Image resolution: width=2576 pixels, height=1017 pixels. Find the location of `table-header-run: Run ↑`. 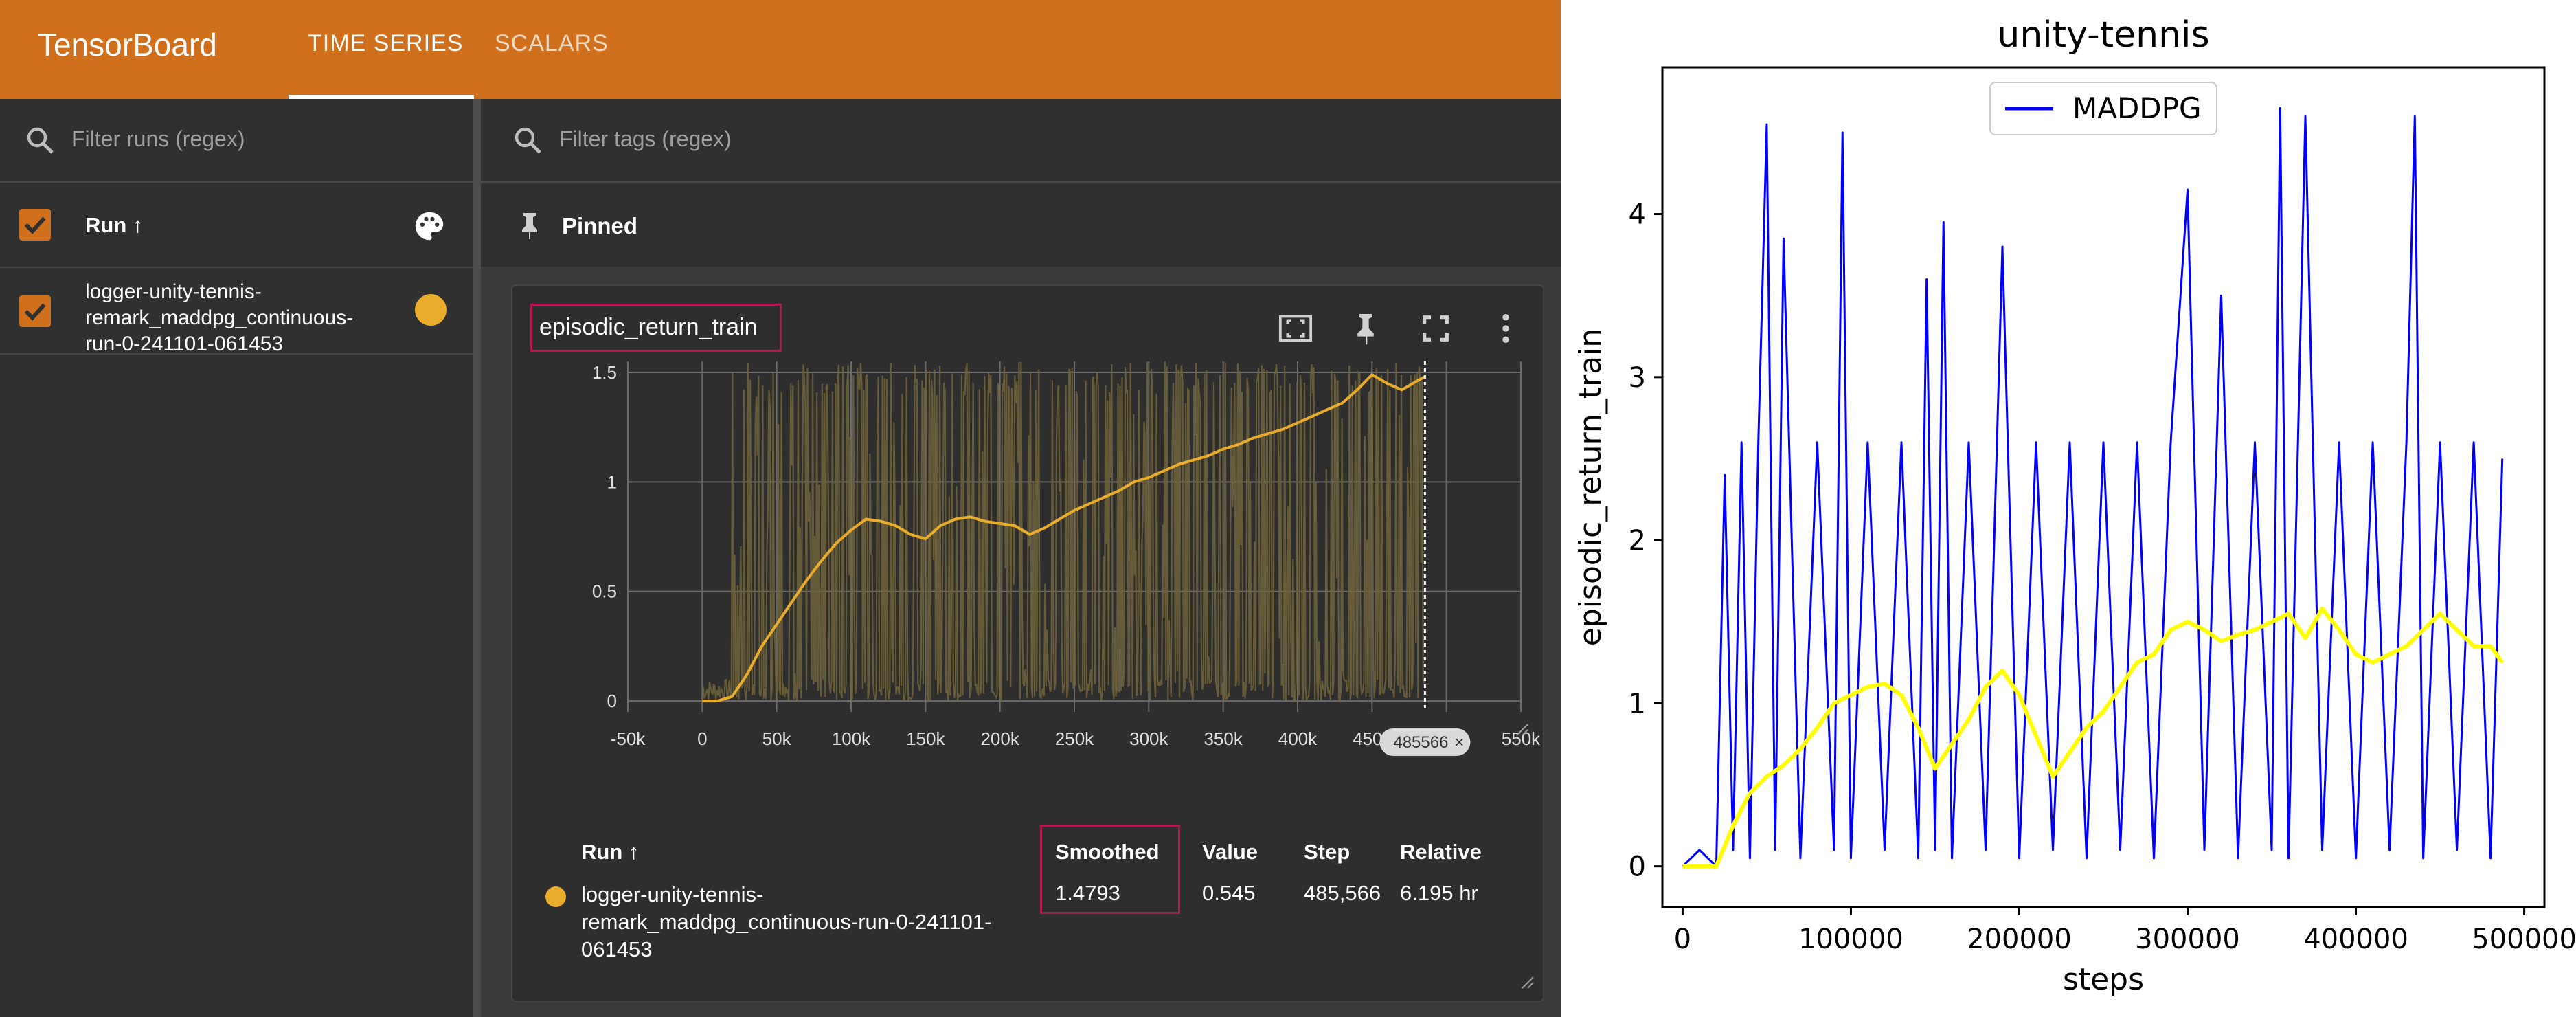

table-header-run: Run ↑ is located at coordinates (610, 852).